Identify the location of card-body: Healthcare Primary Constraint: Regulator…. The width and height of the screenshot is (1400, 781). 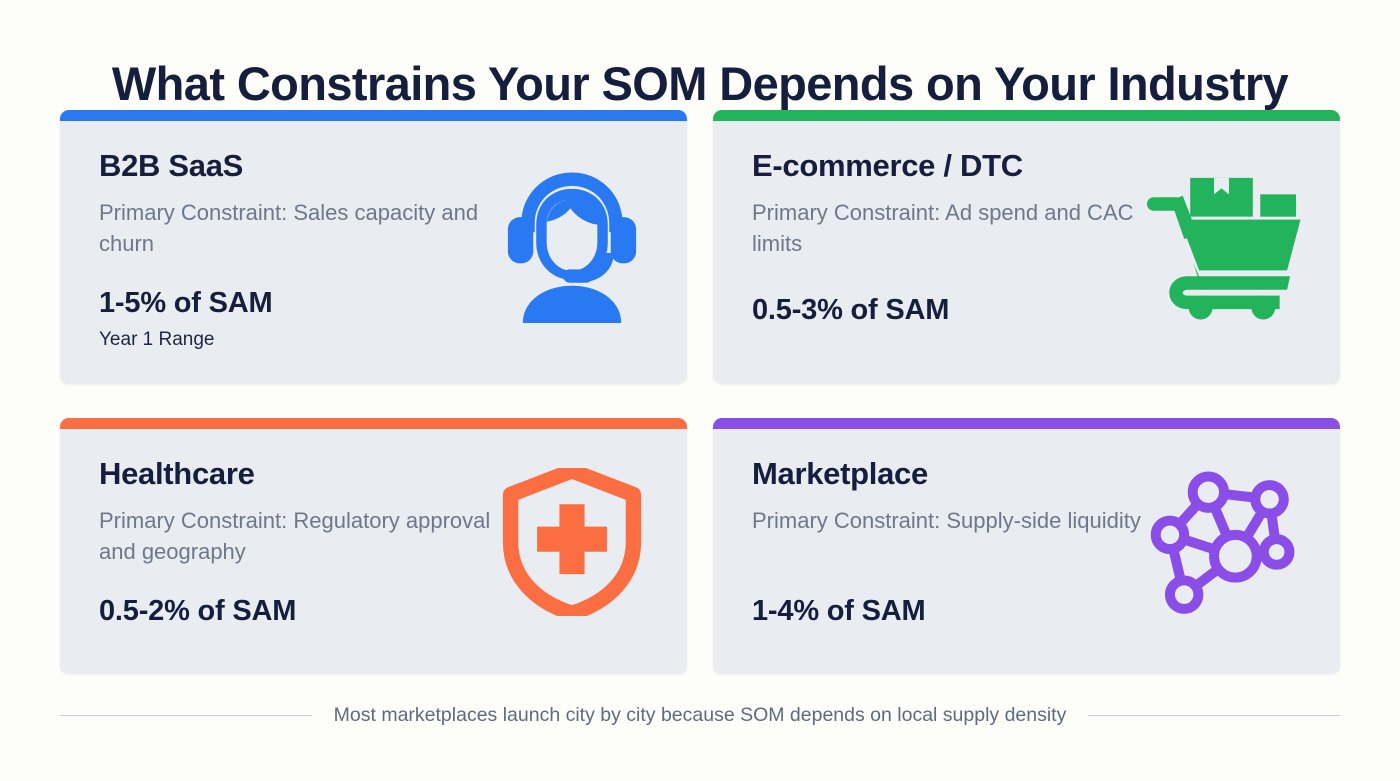
(373, 551).